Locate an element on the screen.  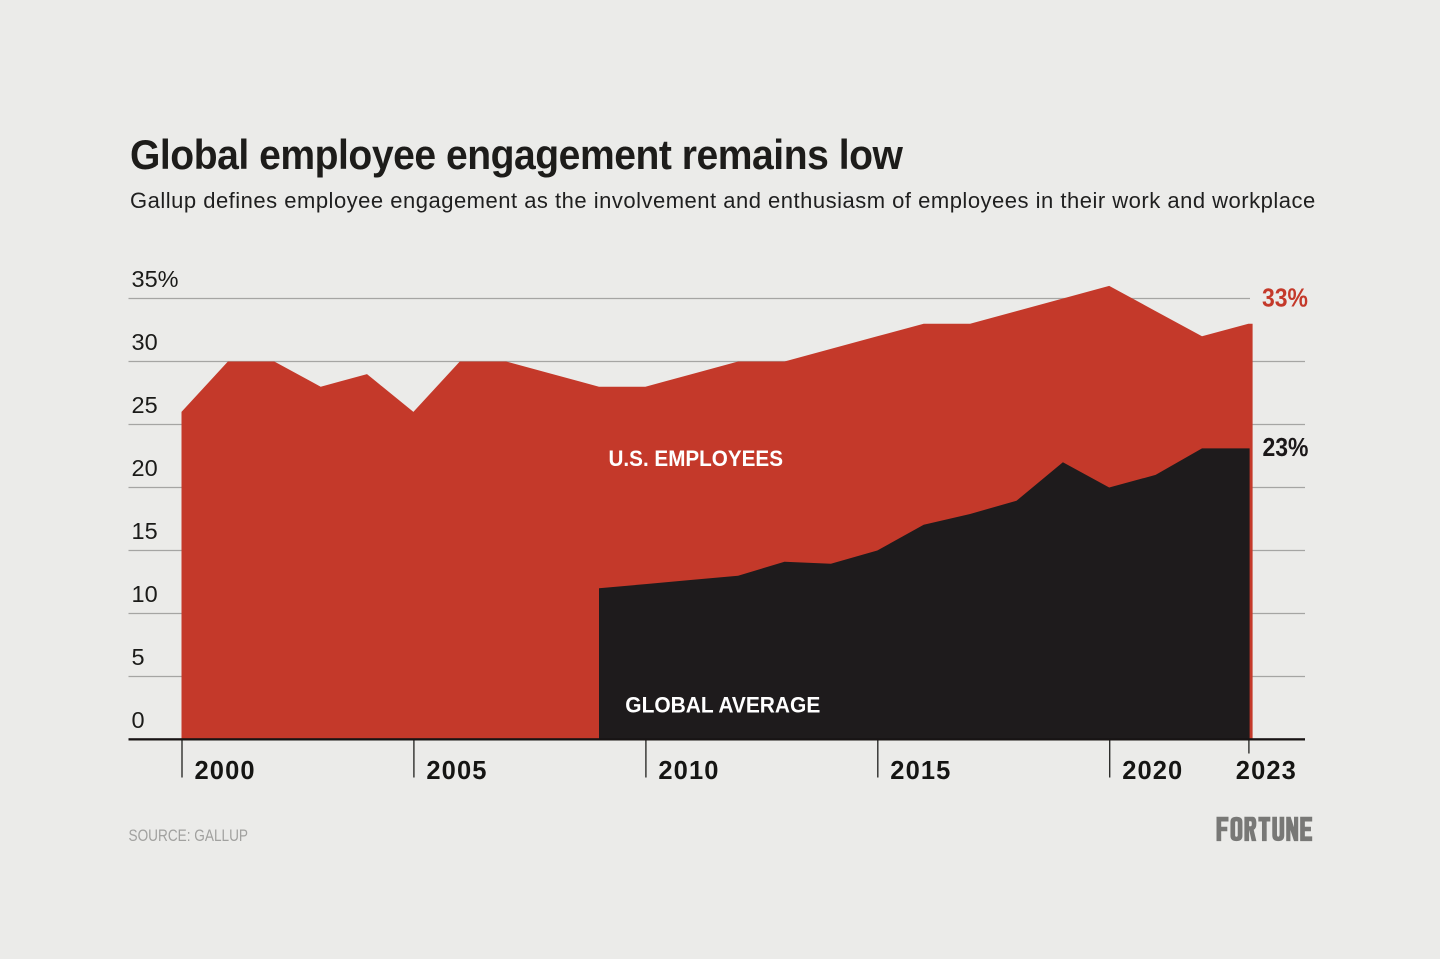
svg-text: 30 is located at coordinates (145, 342).